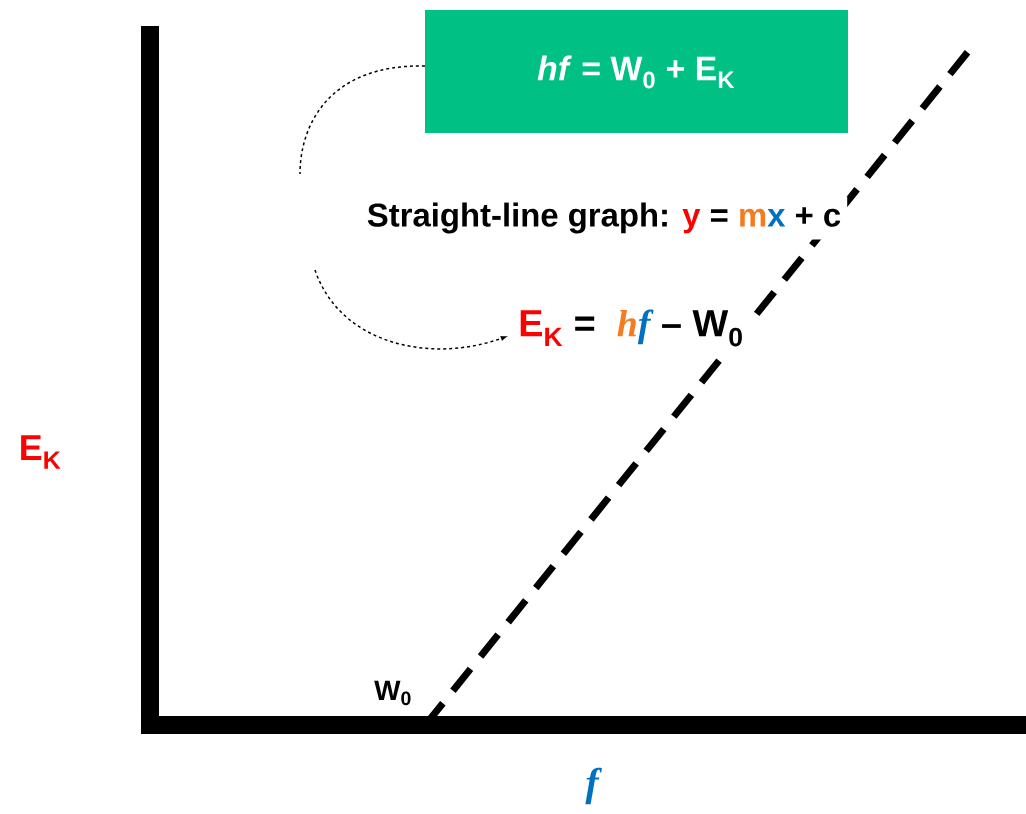  What do you see at coordinates (818, 217) in the screenshot?
I see `annotation: + c` at bounding box center [818, 217].